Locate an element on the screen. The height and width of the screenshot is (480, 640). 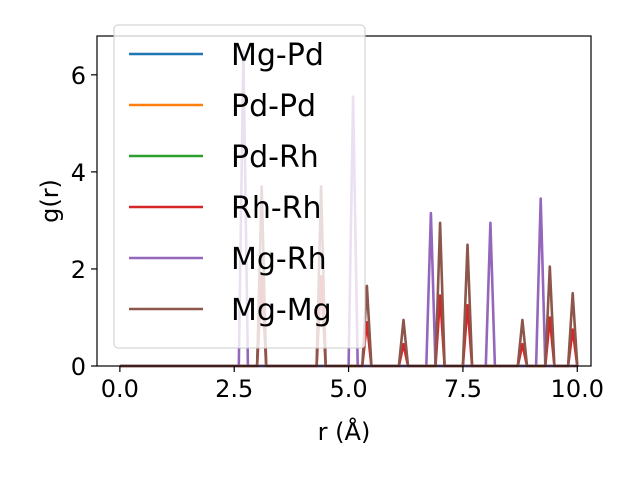
legend-label: Mg-Pd is located at coordinates (277, 55).